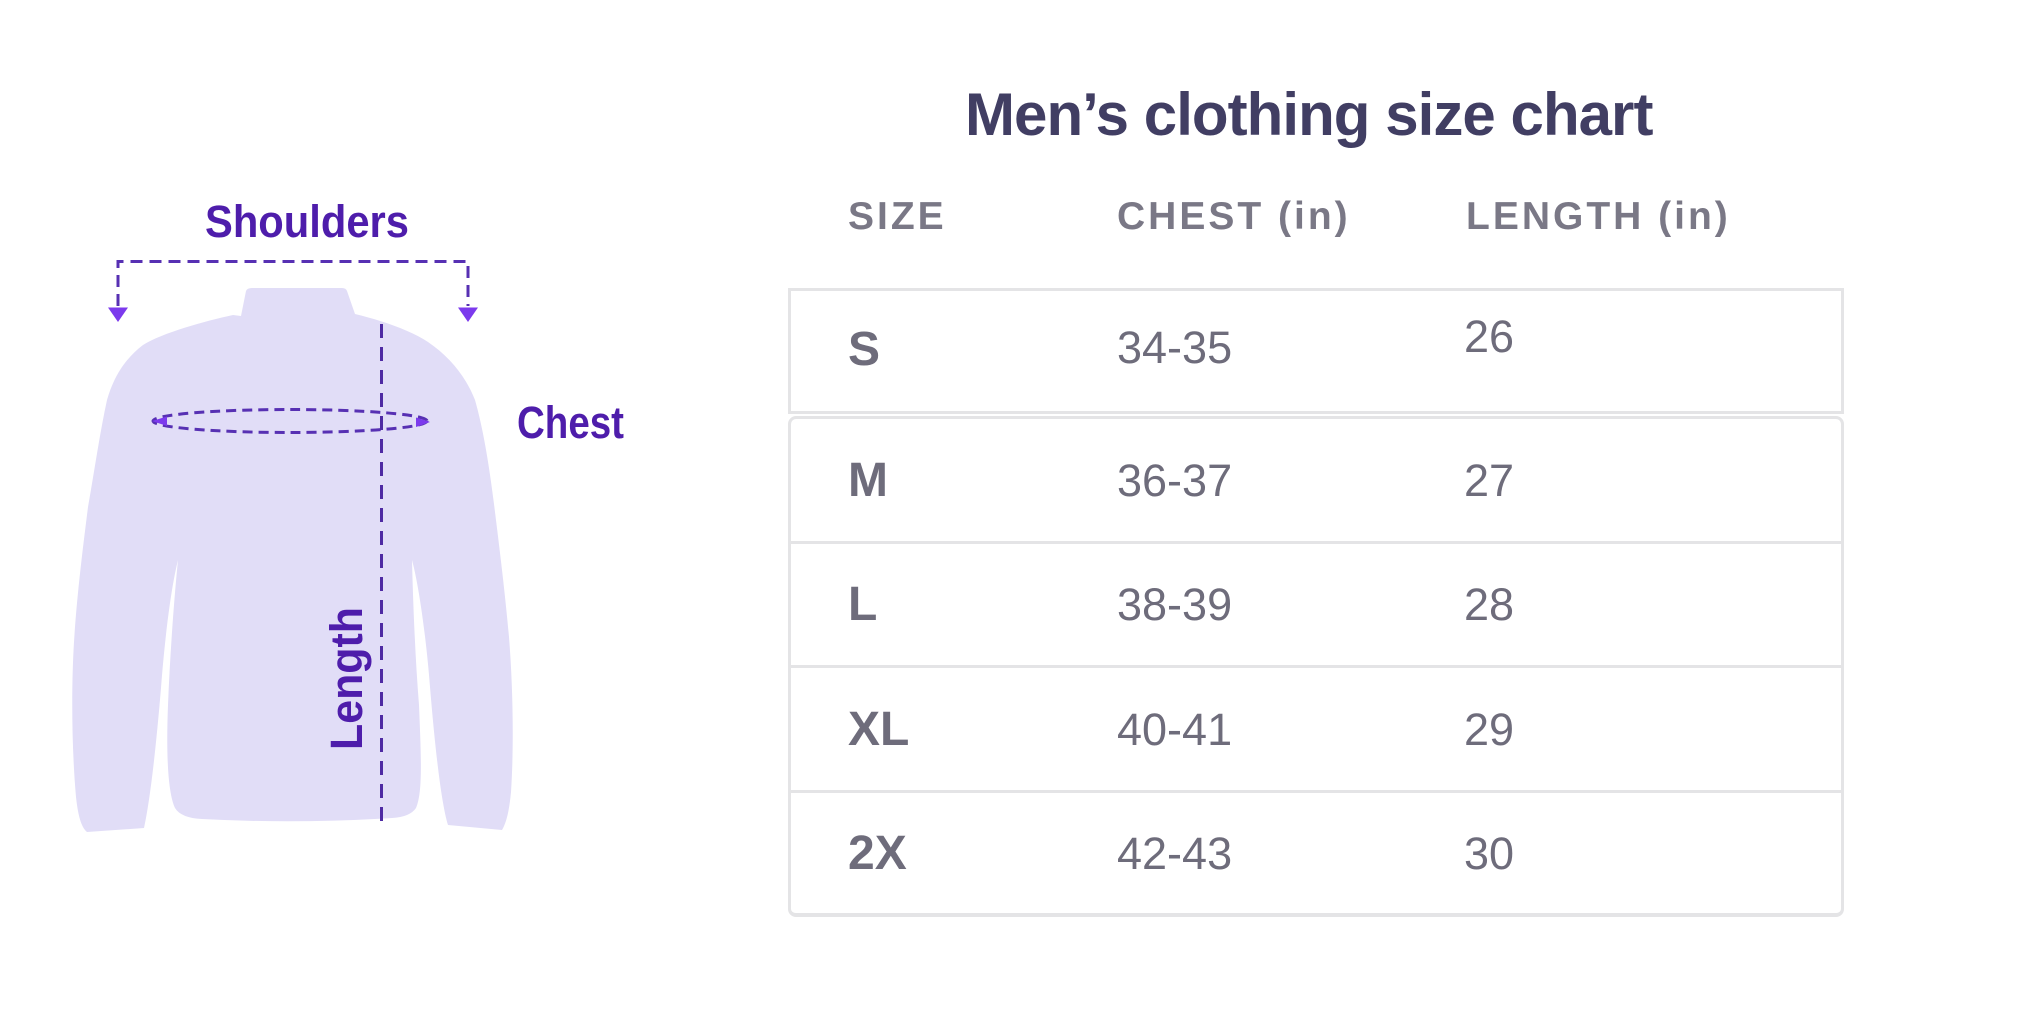  Describe the element at coordinates (570, 422) in the screenshot. I see `svg-text: Chest` at that location.